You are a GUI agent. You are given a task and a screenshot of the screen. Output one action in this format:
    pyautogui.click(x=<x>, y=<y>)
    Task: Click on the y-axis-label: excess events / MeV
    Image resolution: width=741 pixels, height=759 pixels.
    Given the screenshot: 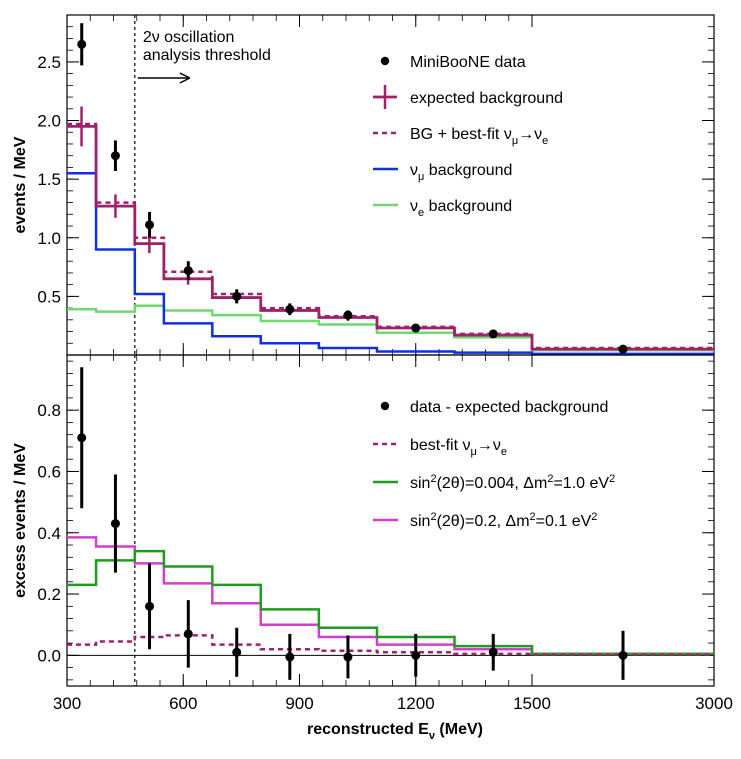 What is the action you would take?
    pyautogui.click(x=20, y=520)
    